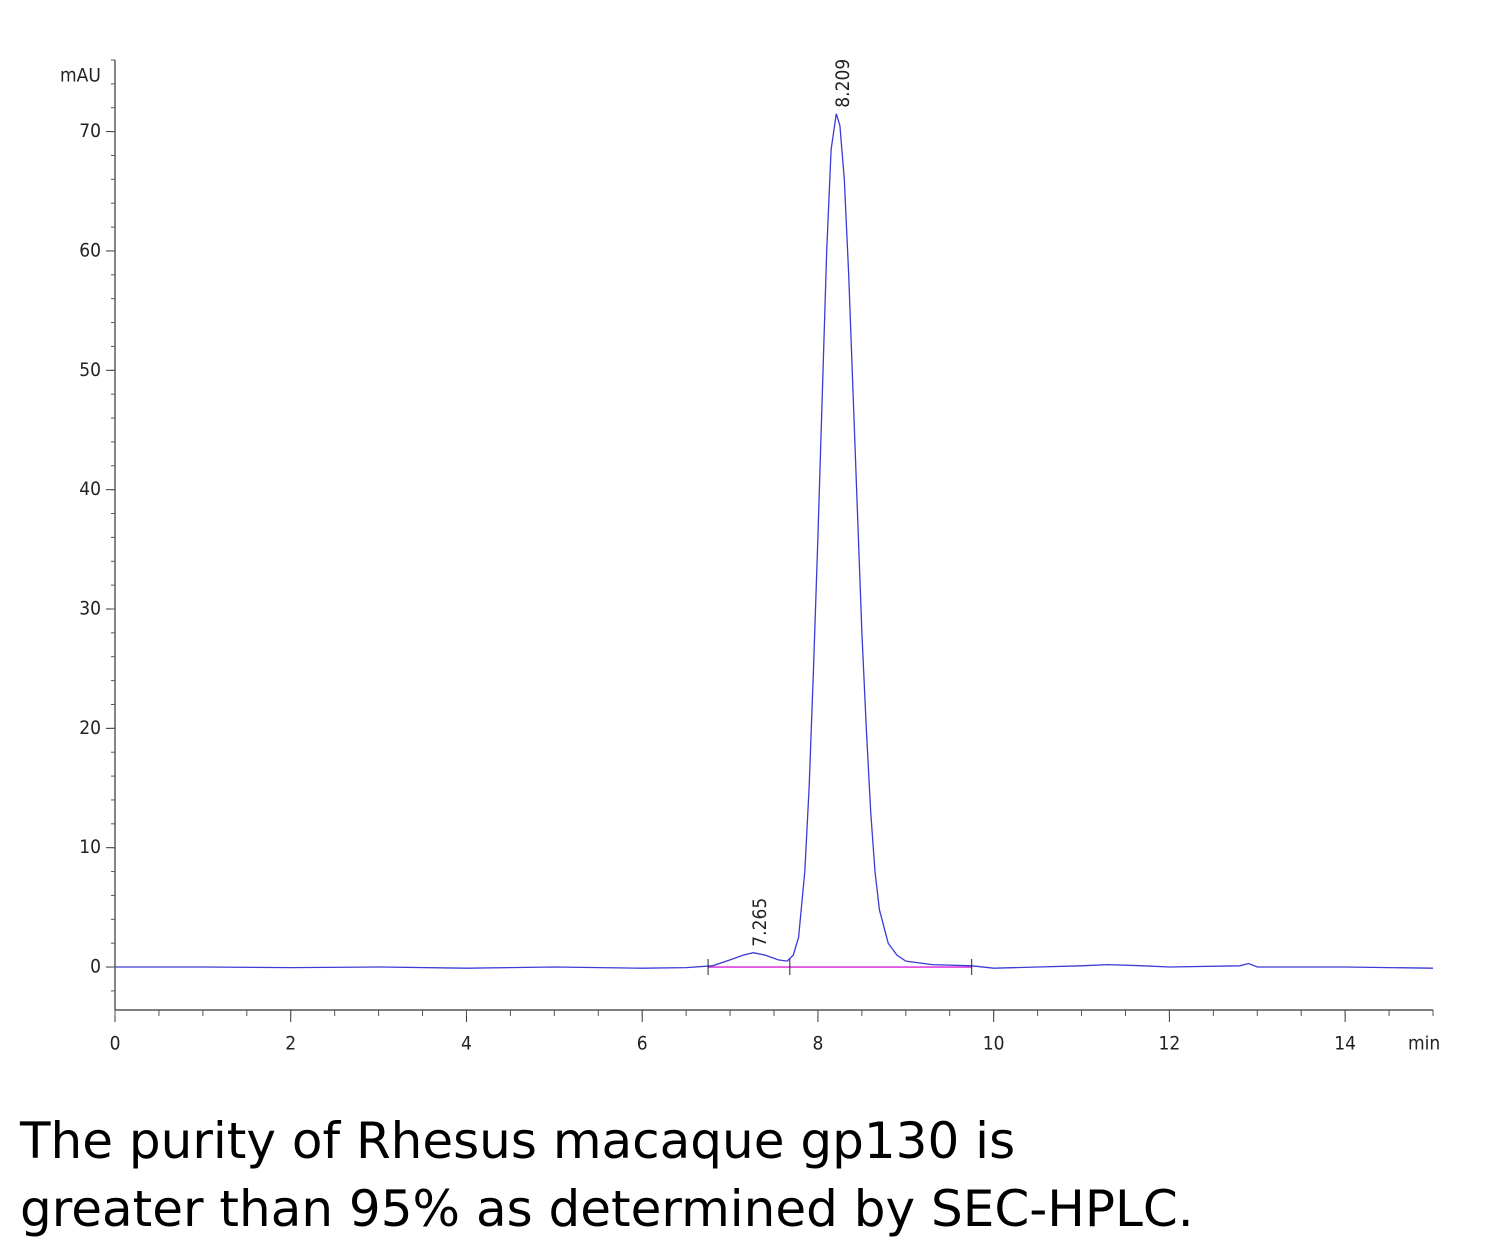 This screenshot has height=1252, width=1500. I want to click on y-tick-label: 50, so click(90, 370).